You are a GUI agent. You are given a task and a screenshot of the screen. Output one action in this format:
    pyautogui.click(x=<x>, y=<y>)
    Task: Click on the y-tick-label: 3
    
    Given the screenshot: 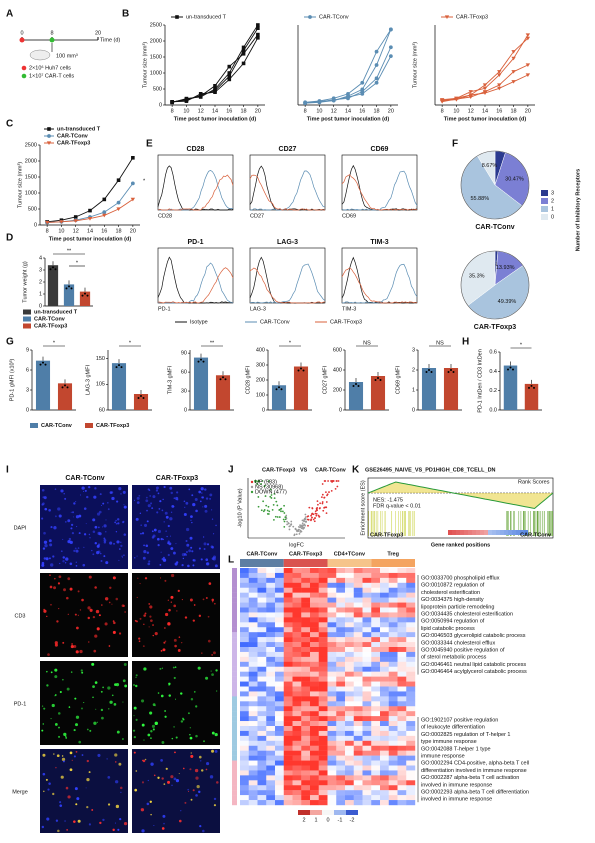 What is the action you would take?
    pyautogui.click(x=413, y=350)
    